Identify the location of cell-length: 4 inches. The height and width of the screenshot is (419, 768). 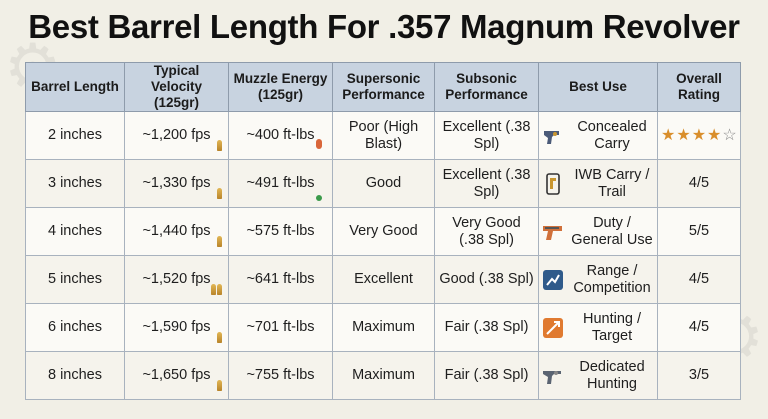
(75, 231).